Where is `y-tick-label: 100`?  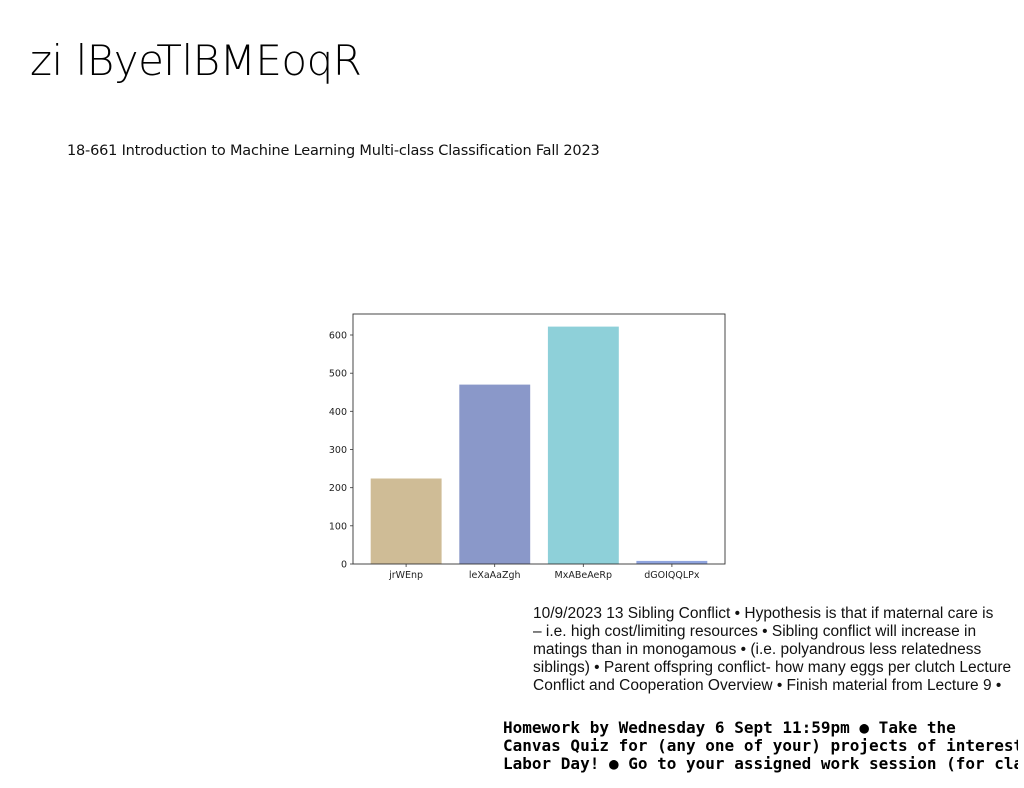 y-tick-label: 100 is located at coordinates (338, 526).